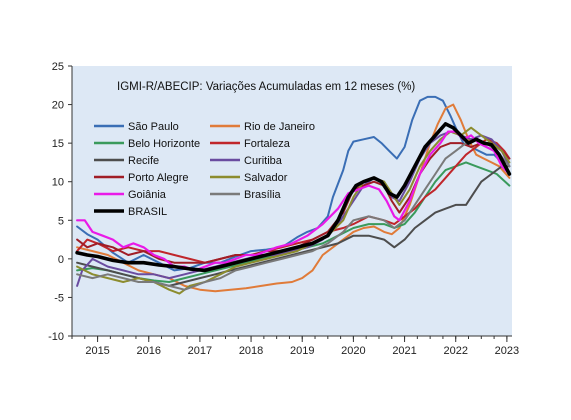 The image size is (571, 420). Describe the element at coordinates (353, 351) in the screenshot. I see `x-tick-label: 2020` at that location.